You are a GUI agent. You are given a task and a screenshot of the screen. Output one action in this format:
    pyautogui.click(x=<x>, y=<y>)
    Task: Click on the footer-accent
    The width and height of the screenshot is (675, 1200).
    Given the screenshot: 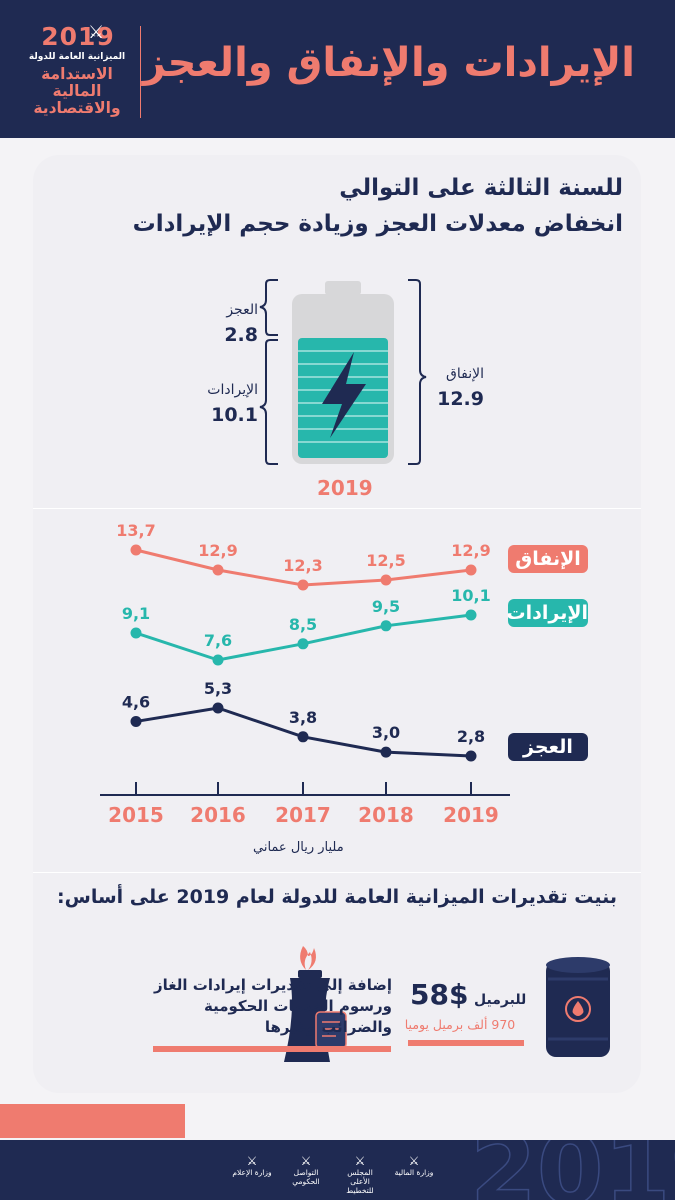 What is the action you would take?
    pyautogui.click(x=92, y=1121)
    